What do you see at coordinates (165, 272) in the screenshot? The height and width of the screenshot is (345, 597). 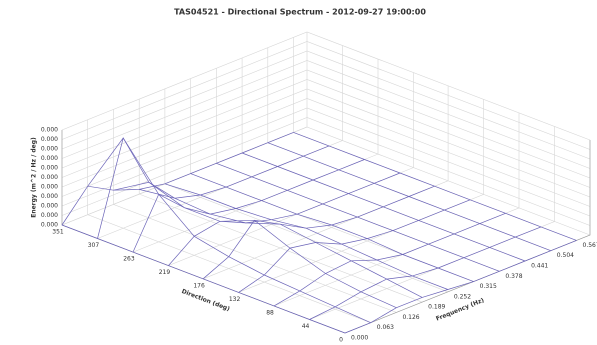 I see `x-tick-label: 219` at bounding box center [165, 272].